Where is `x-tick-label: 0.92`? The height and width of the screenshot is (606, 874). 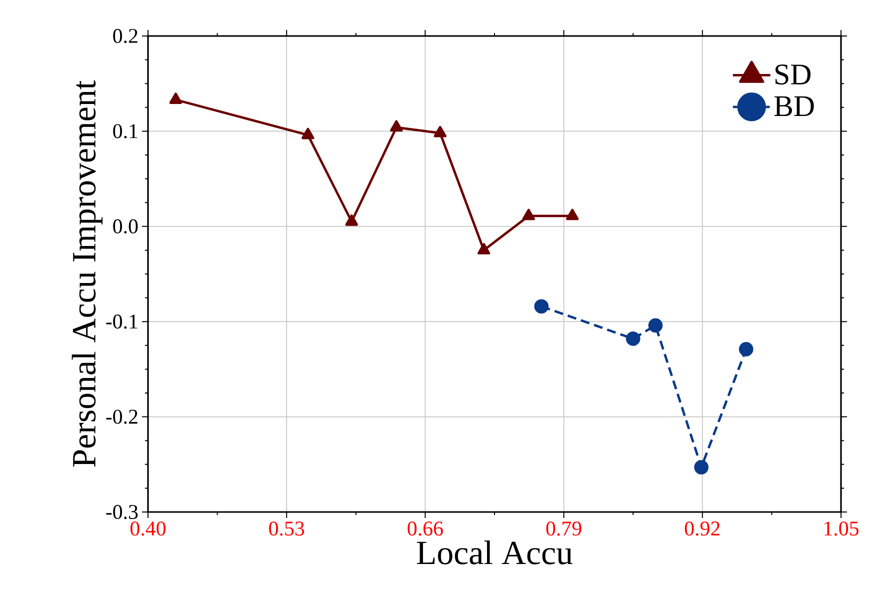
x-tick-label: 0.92 is located at coordinates (702, 529).